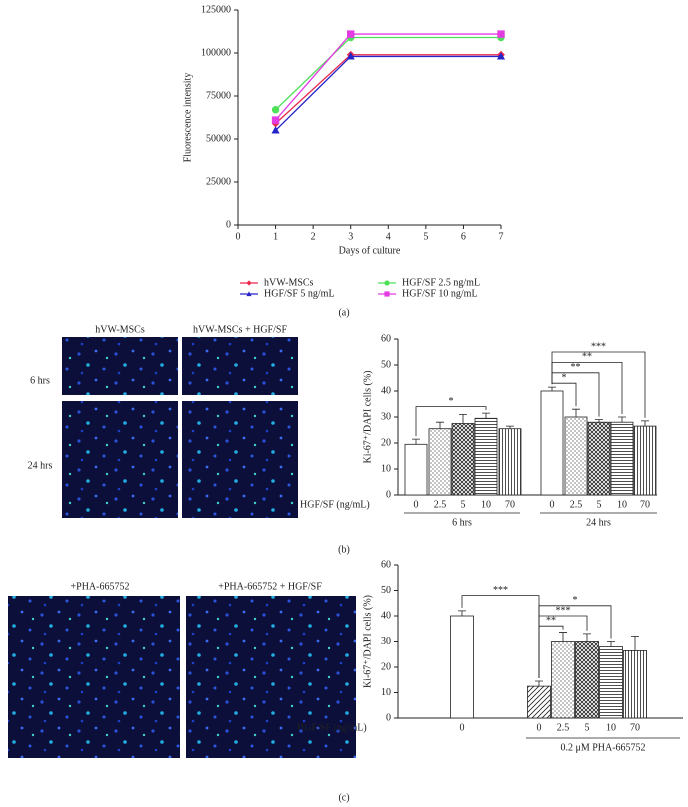  What do you see at coordinates (343, 797) in the screenshot?
I see `panel-caption: (c)` at bounding box center [343, 797].